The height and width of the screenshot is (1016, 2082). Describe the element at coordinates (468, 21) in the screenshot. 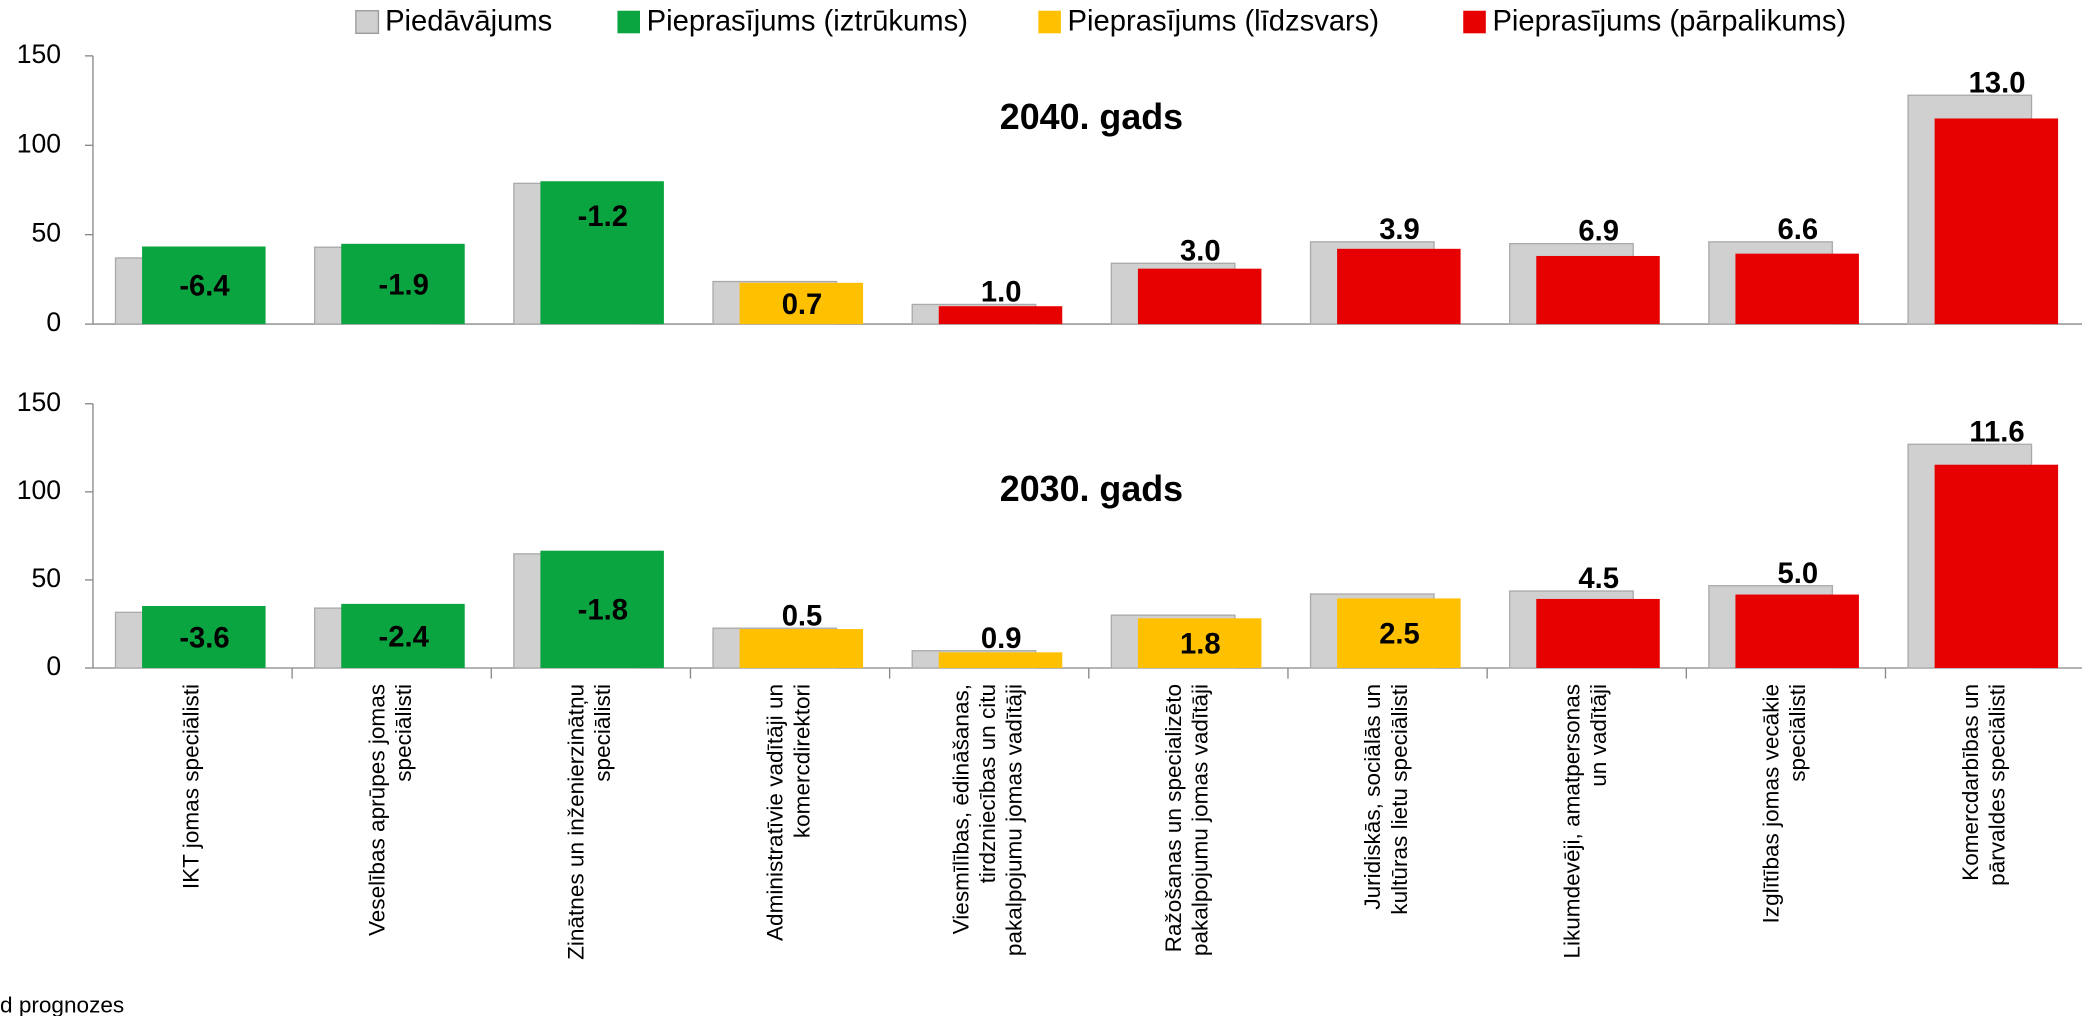

I see `legend-label: Piedāvājums` at that location.